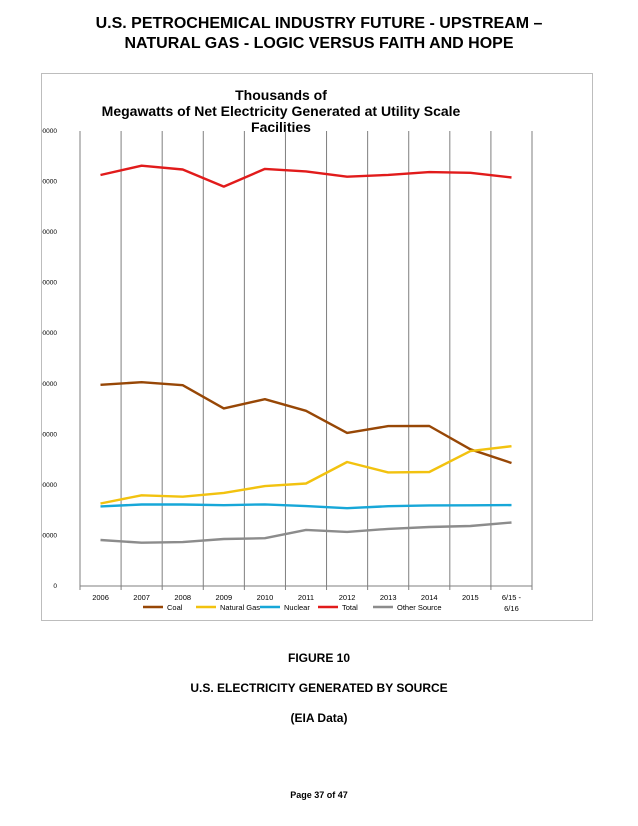 This screenshot has height=826, width=638. What do you see at coordinates (350, 607) in the screenshot?
I see `legend-label-total: Total` at bounding box center [350, 607].